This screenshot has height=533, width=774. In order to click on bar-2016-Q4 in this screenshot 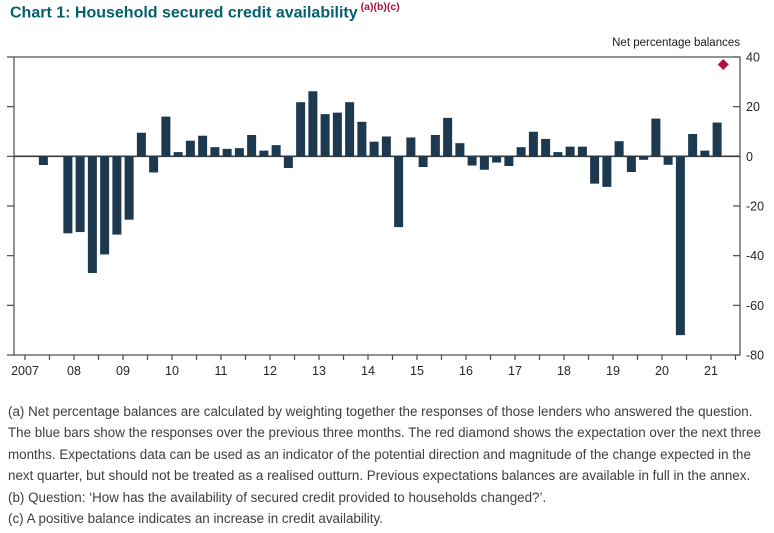, I will do `click(509, 161)`.